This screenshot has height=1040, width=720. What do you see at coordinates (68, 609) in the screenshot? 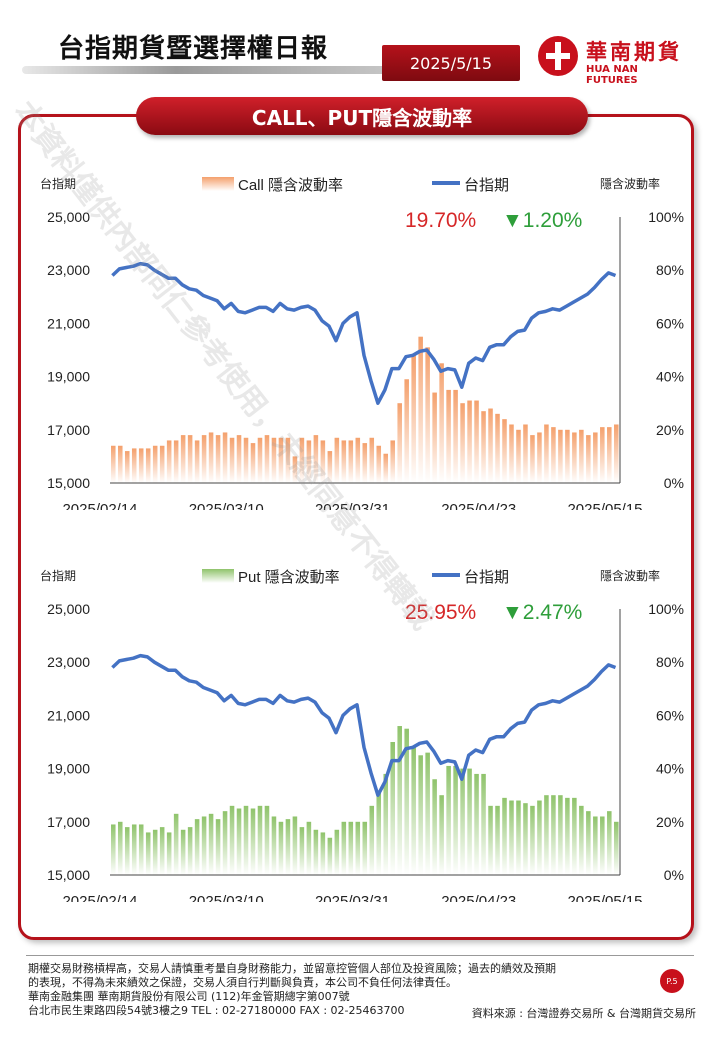
I see `left-tick-label: 25,000` at bounding box center [68, 609].